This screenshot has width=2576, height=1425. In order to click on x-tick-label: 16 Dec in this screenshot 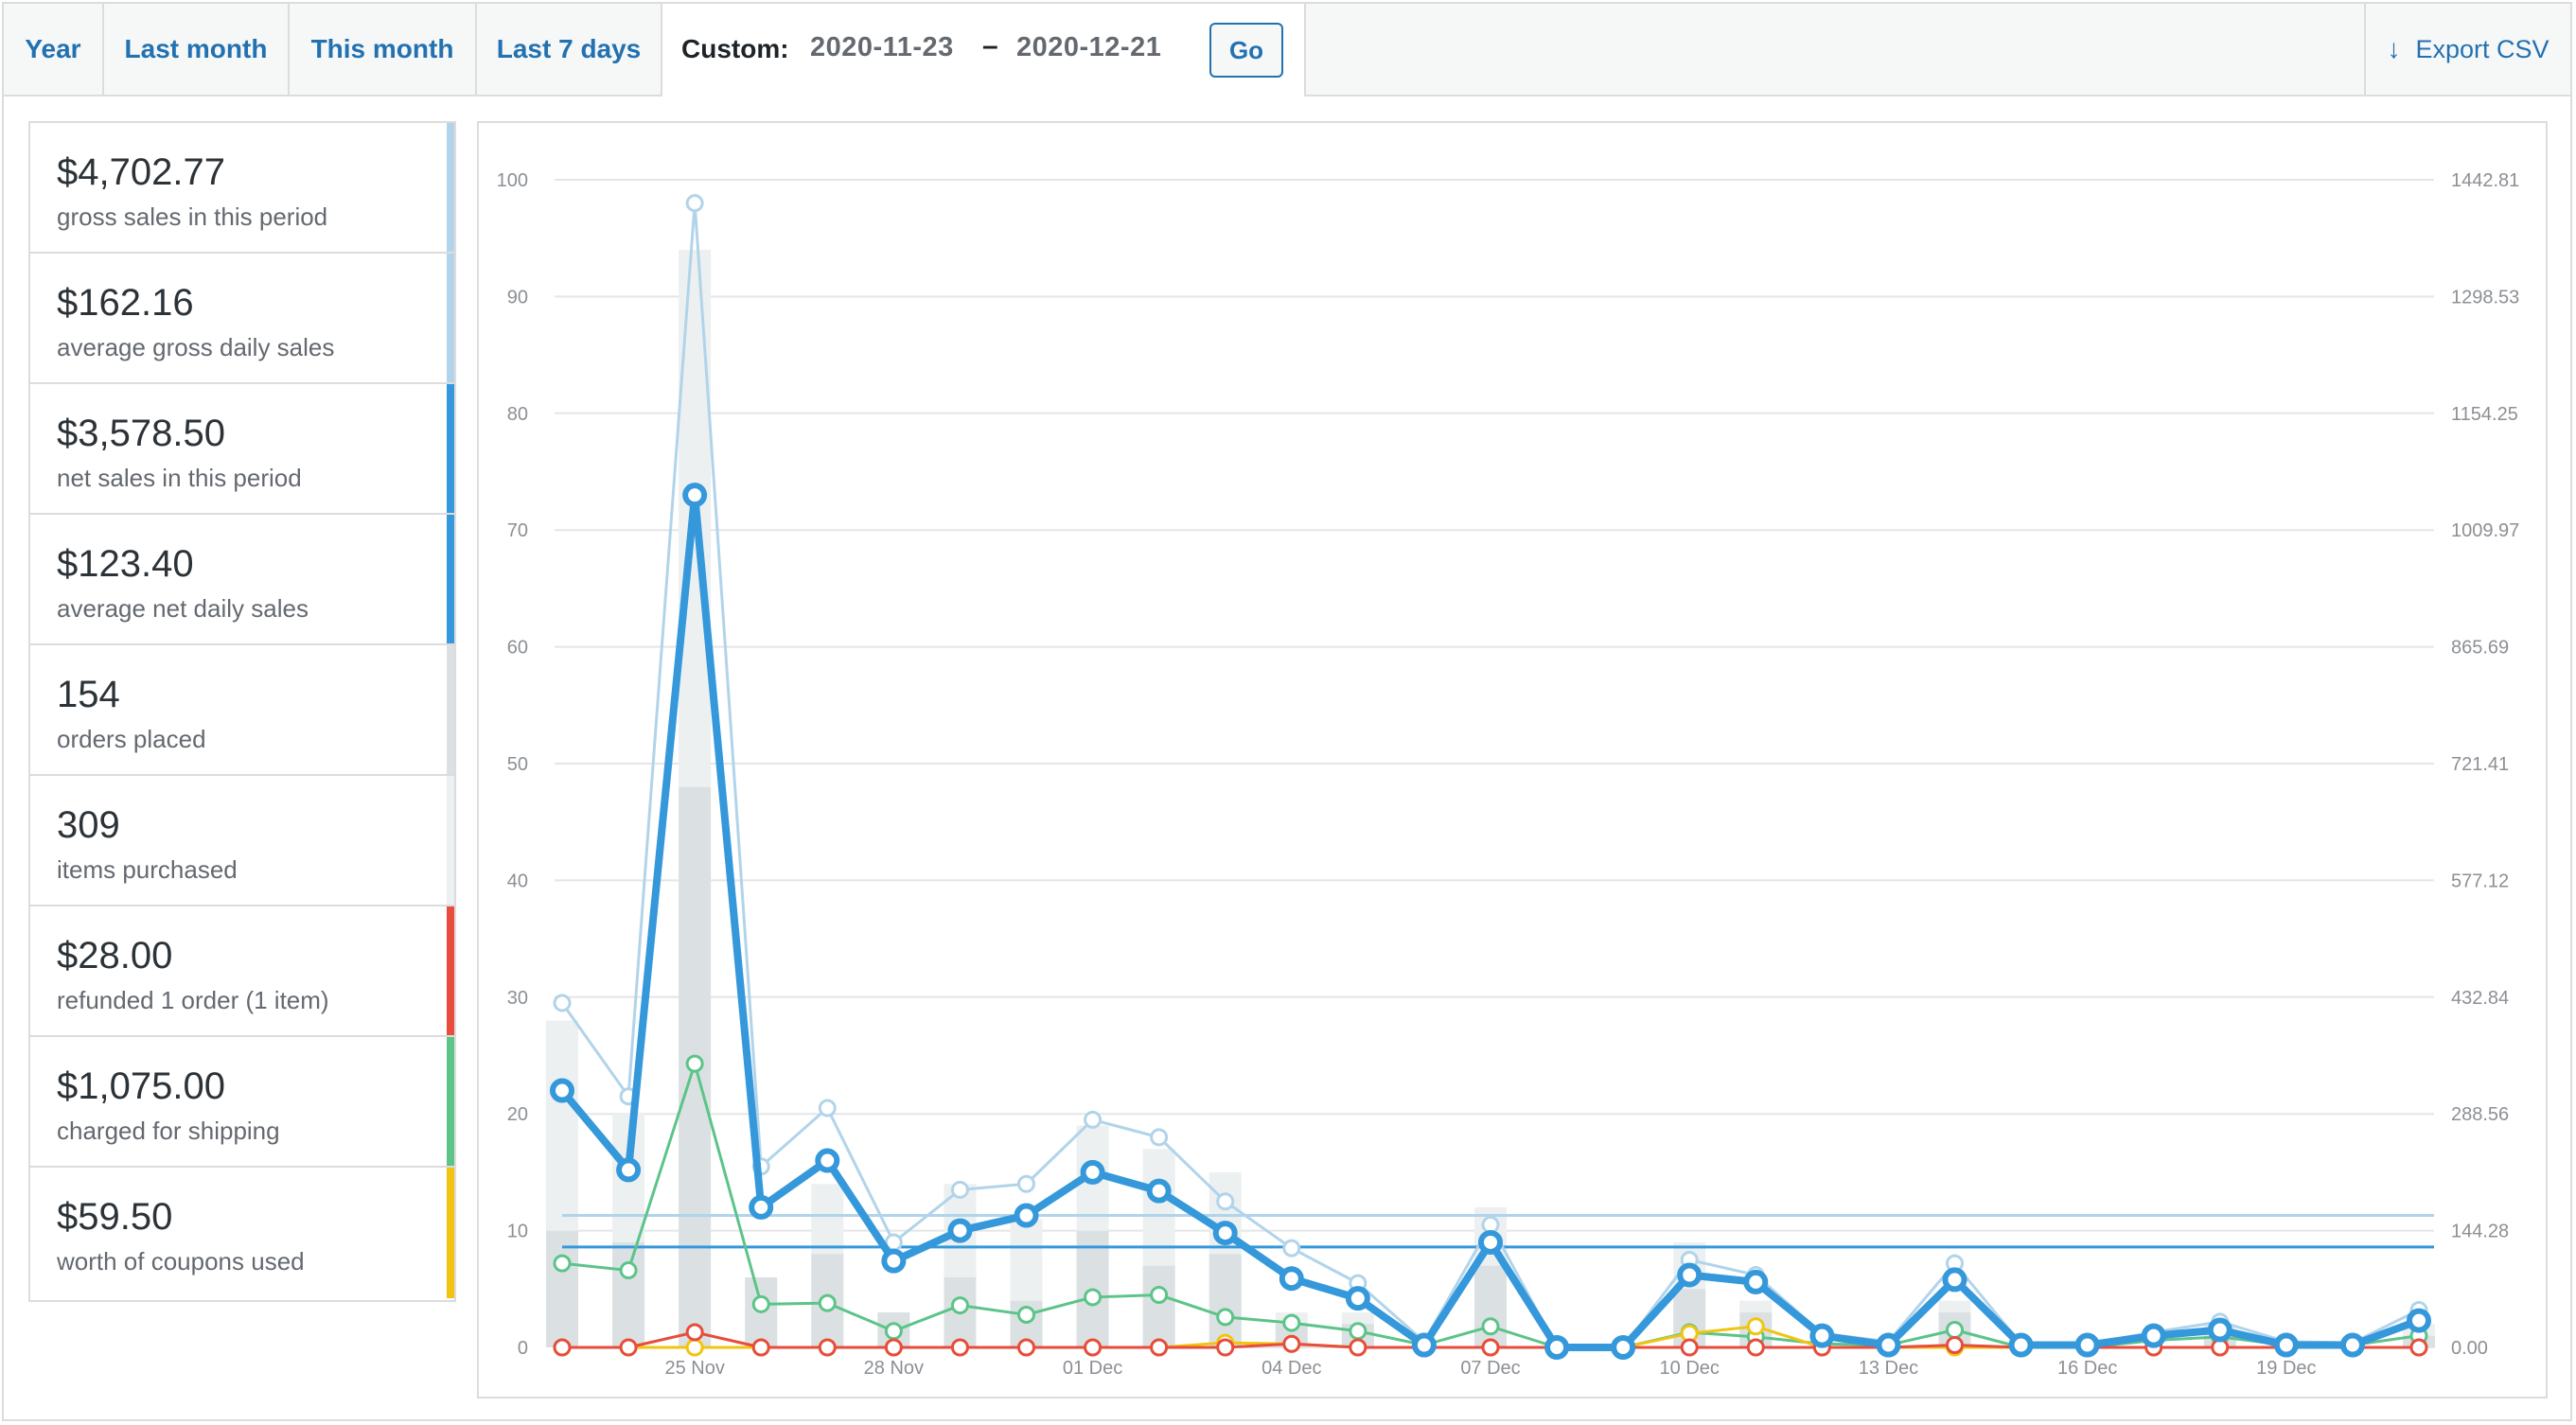, I will do `click(2087, 1368)`.